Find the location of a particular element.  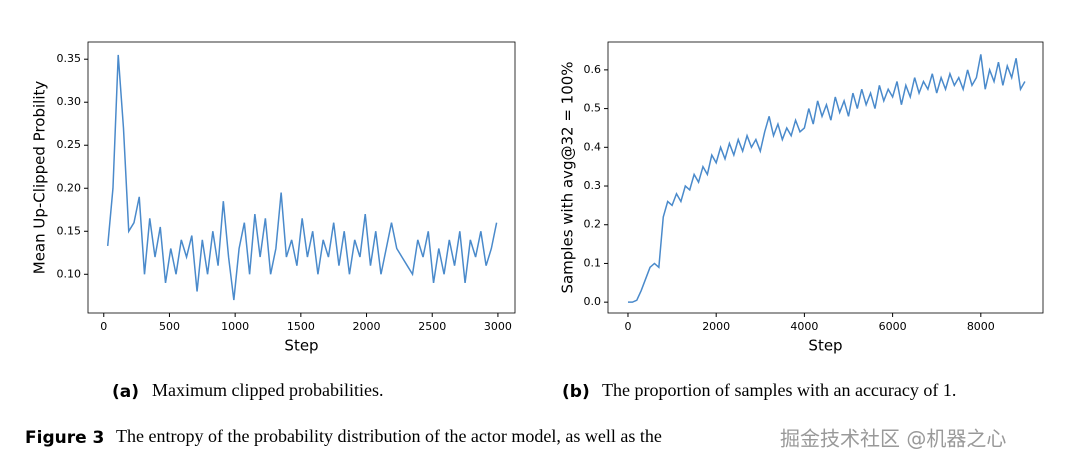

x-tick-label: 1000 is located at coordinates (235, 326).